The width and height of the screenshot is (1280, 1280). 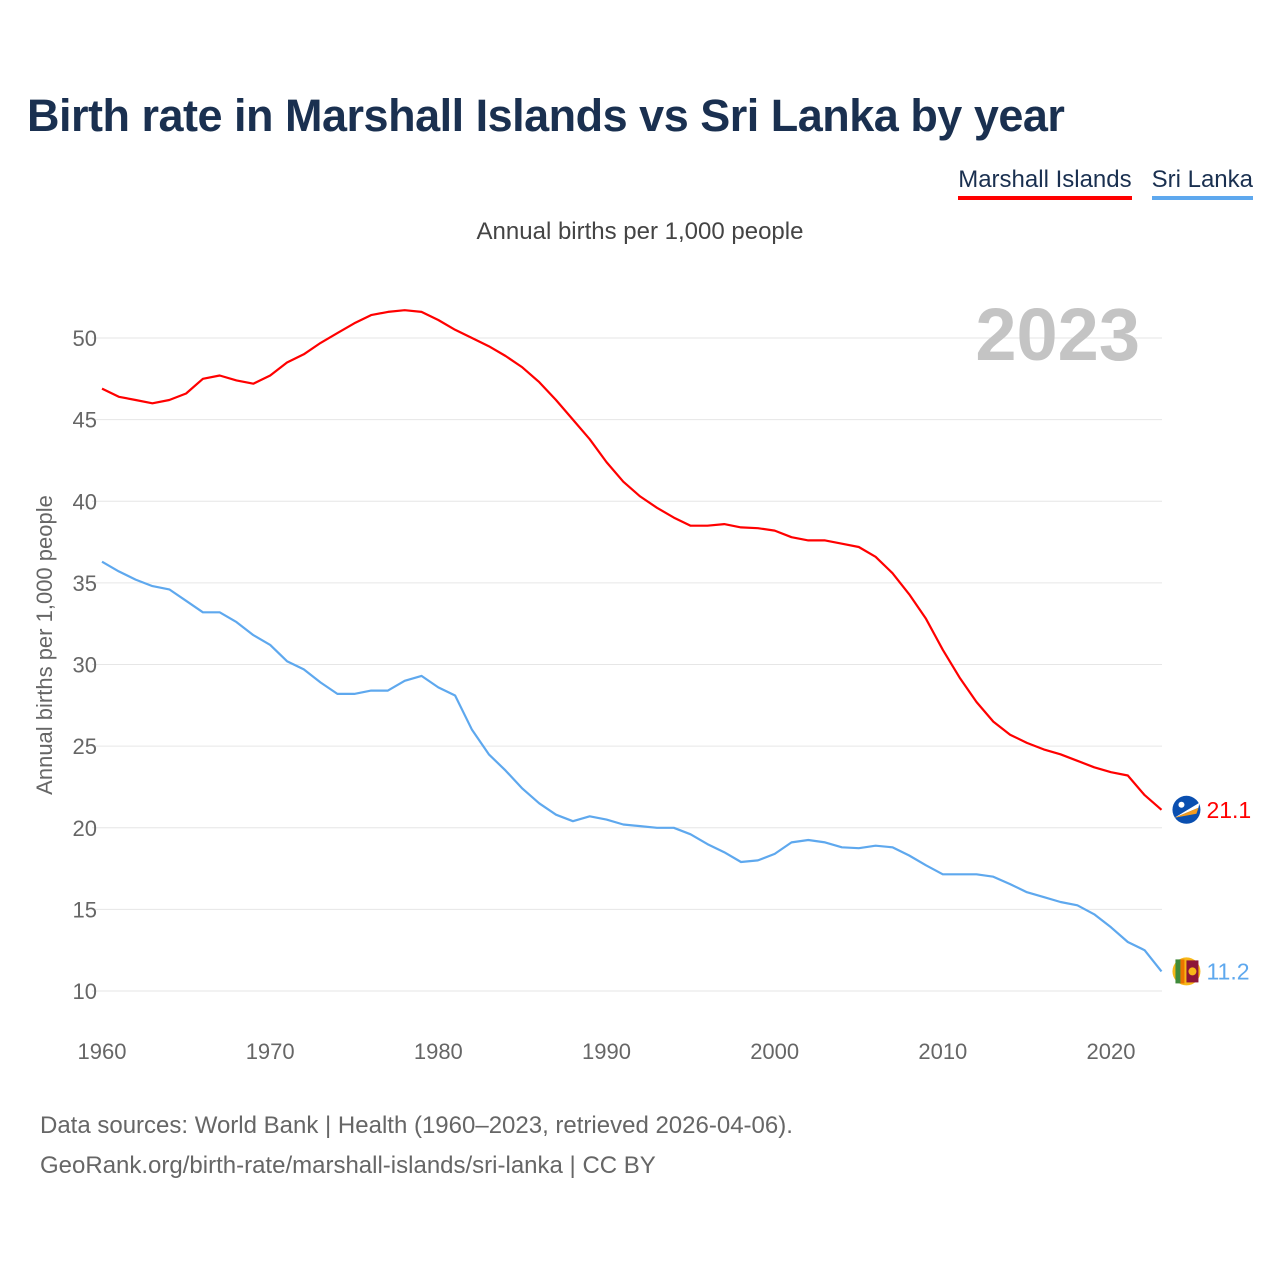 I want to click on x-tick-label: 1990, so click(x=606, y=1051).